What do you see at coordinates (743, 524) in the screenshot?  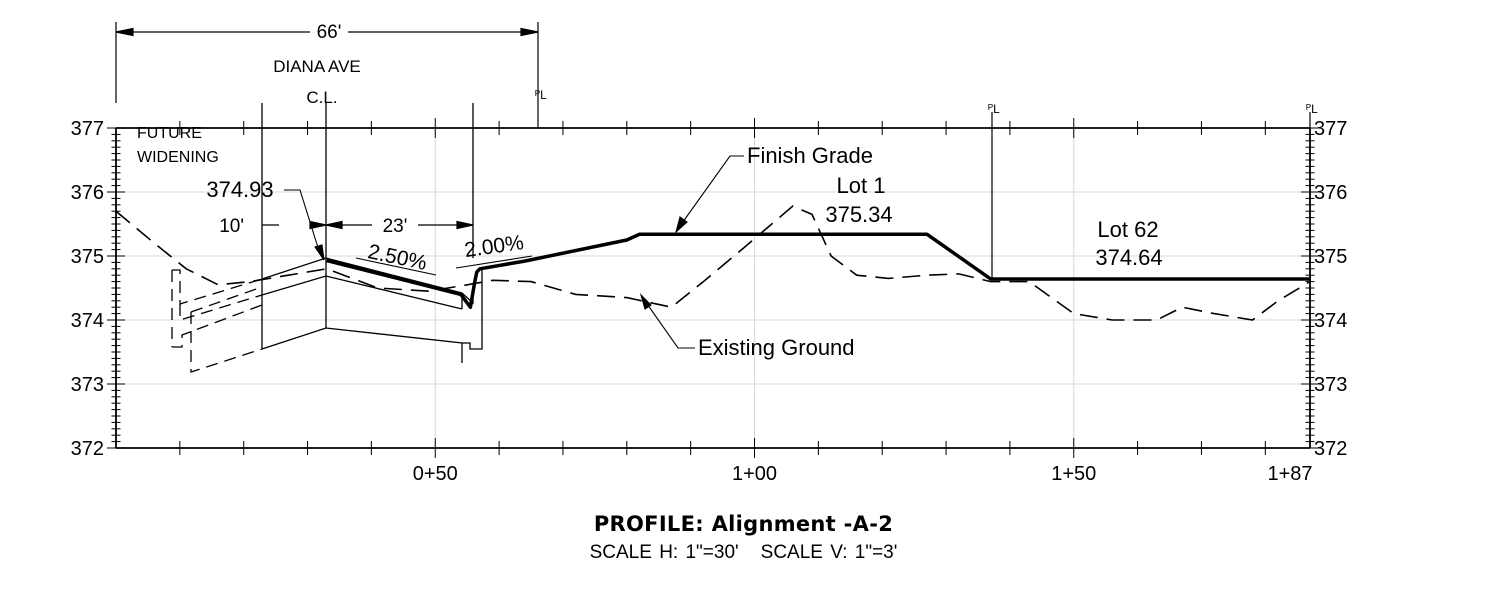 I see `profile-title: PROFILE: Alignment -A-2` at bounding box center [743, 524].